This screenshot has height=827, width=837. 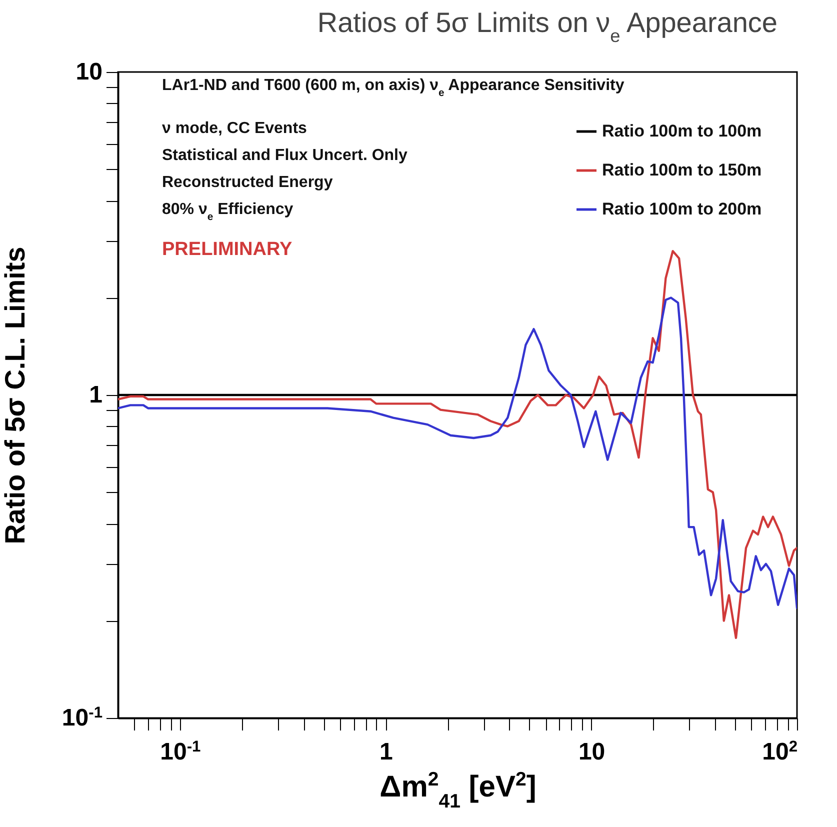 What do you see at coordinates (89, 72) in the screenshot?
I see `y-tick-label: 10` at bounding box center [89, 72].